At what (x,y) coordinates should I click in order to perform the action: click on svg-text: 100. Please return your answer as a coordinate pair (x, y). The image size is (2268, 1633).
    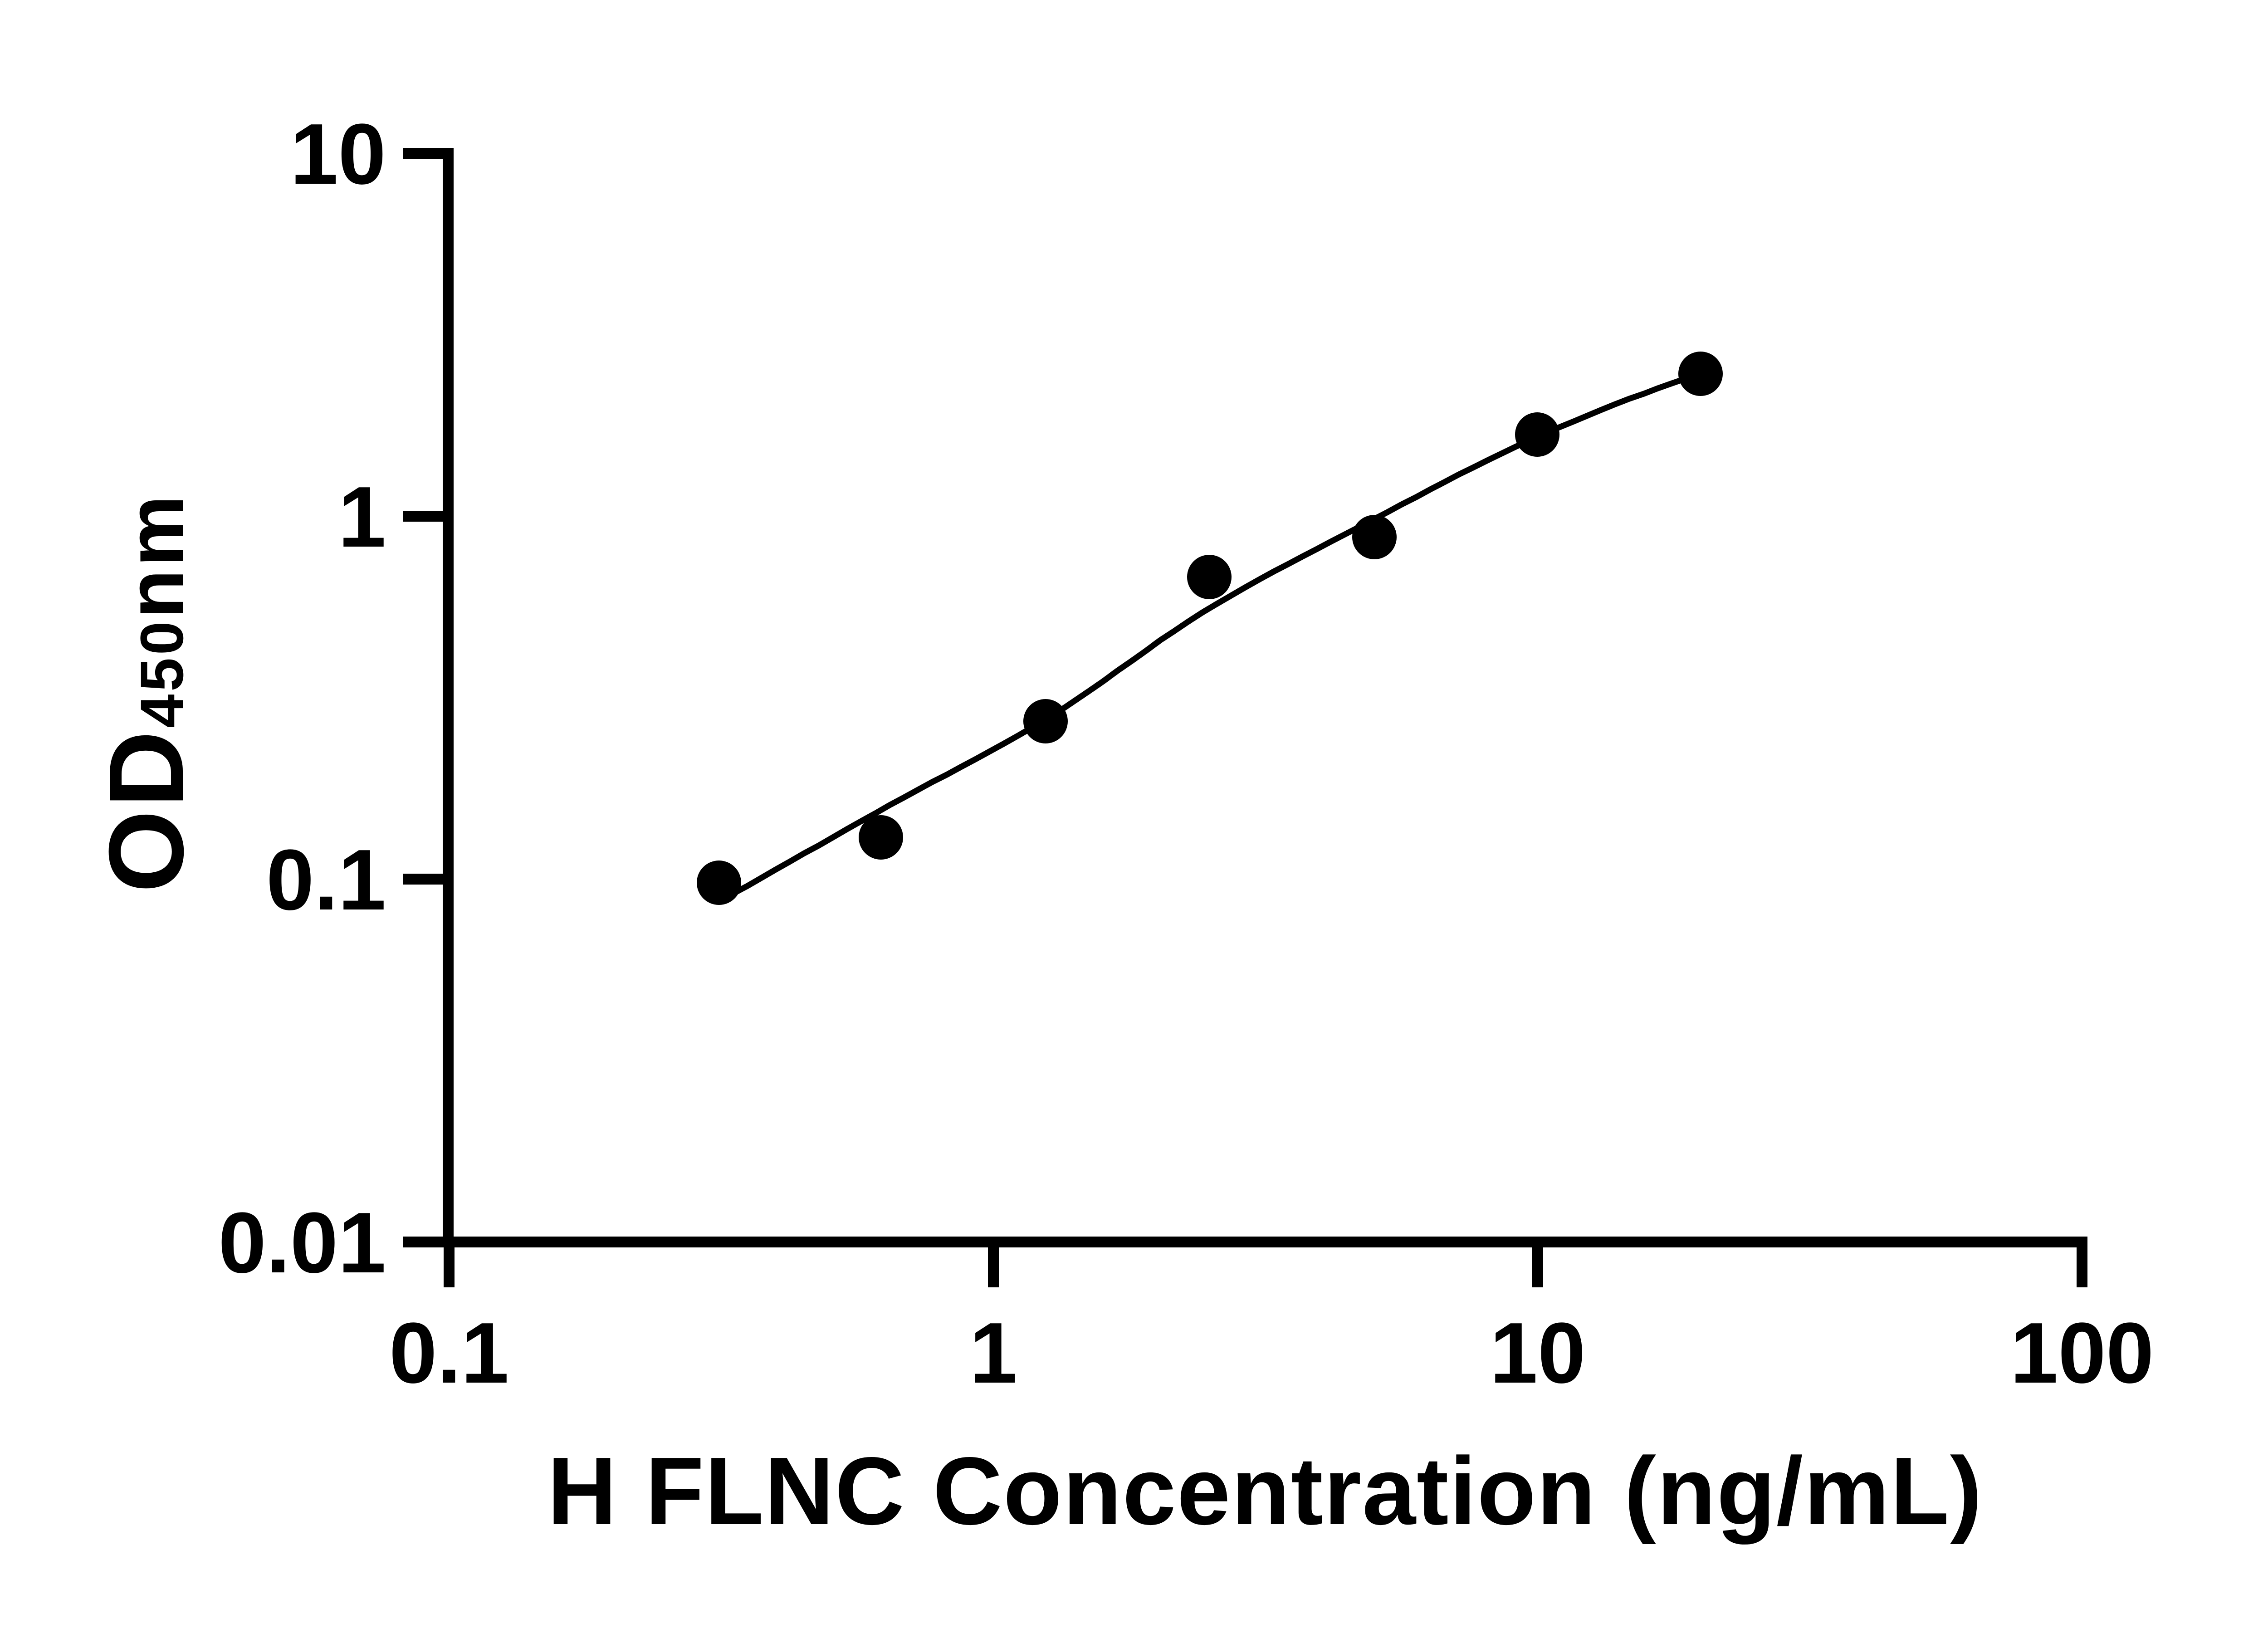
    Looking at the image, I should click on (2082, 1353).